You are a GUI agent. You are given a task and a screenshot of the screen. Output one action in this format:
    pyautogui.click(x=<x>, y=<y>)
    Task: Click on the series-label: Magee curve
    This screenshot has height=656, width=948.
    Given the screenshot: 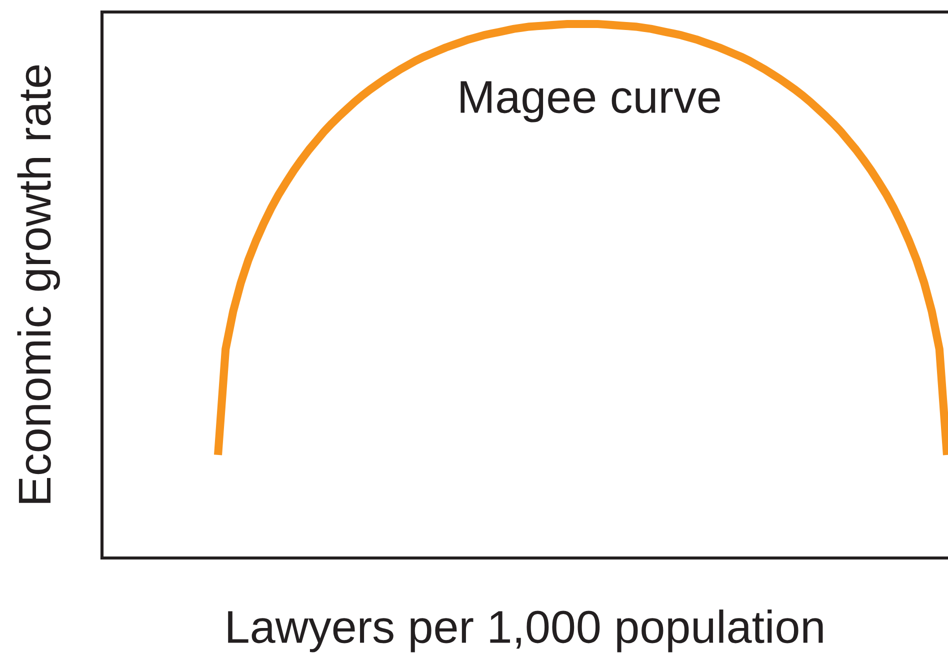 What is the action you would take?
    pyautogui.click(x=590, y=101)
    